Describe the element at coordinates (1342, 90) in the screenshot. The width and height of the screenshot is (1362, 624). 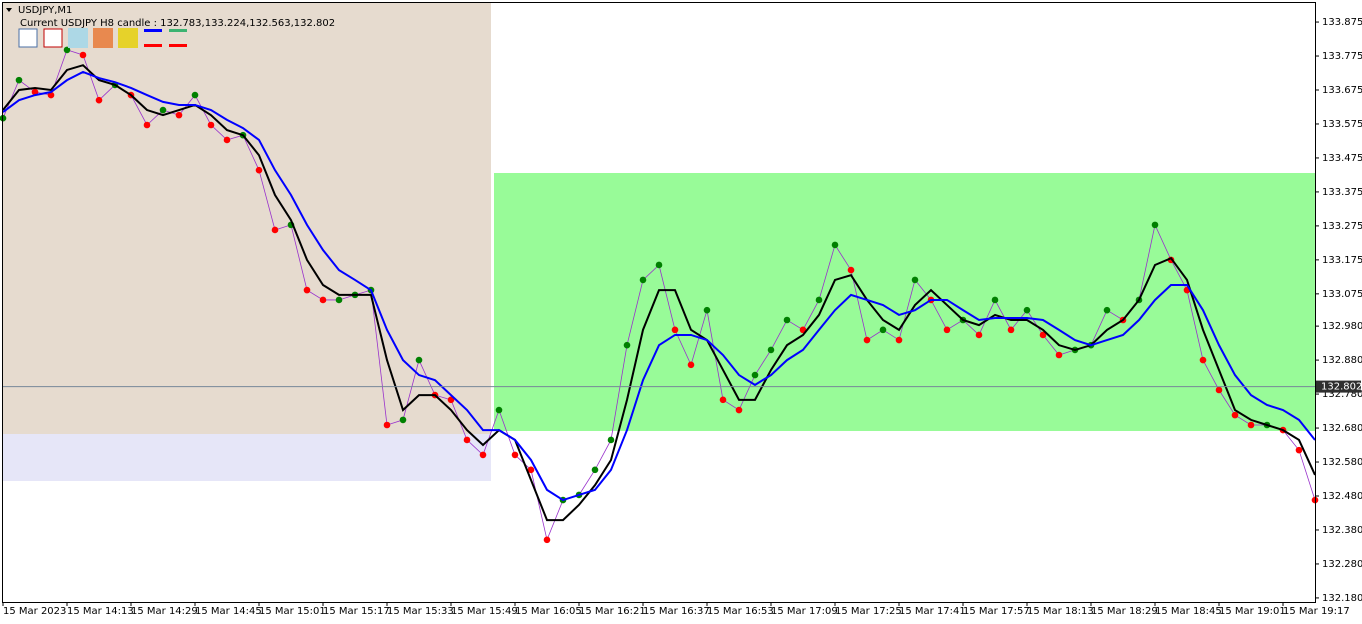
I see `y-tick-label: 133.675` at that location.